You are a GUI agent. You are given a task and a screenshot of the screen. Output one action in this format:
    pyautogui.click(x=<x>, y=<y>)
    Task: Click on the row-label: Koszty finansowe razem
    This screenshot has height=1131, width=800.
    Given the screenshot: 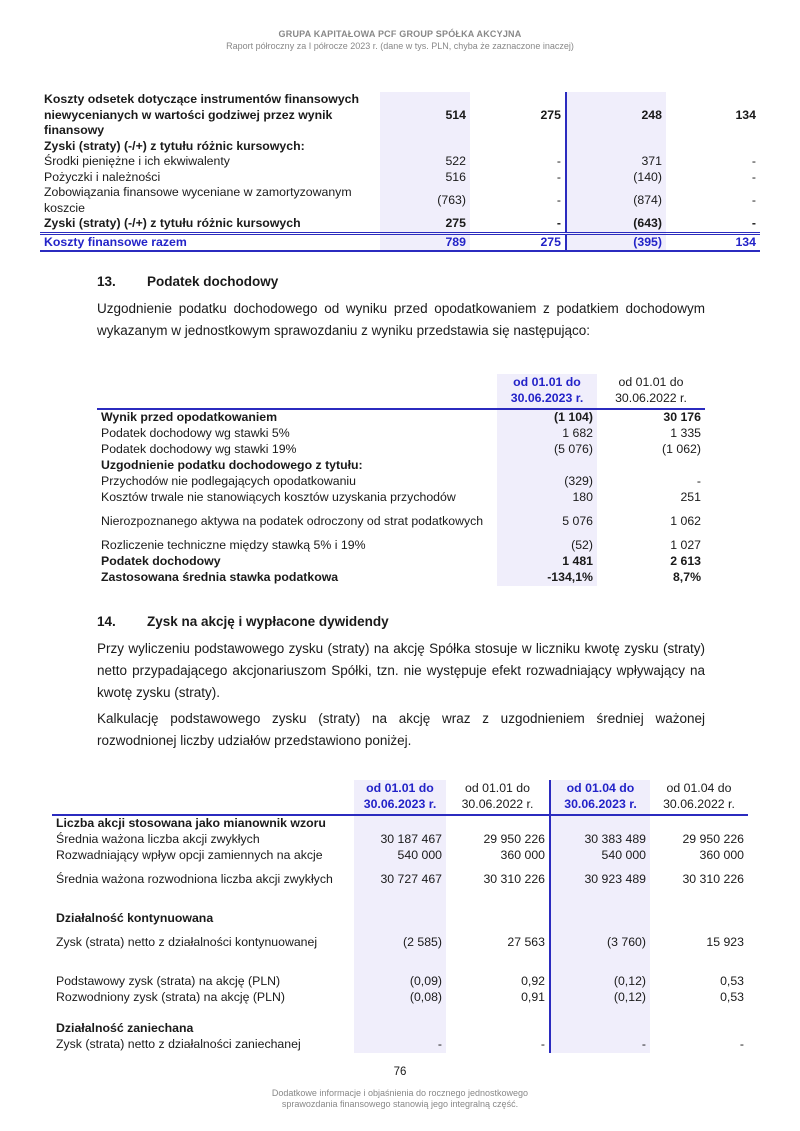 What is the action you would take?
    pyautogui.click(x=210, y=241)
    